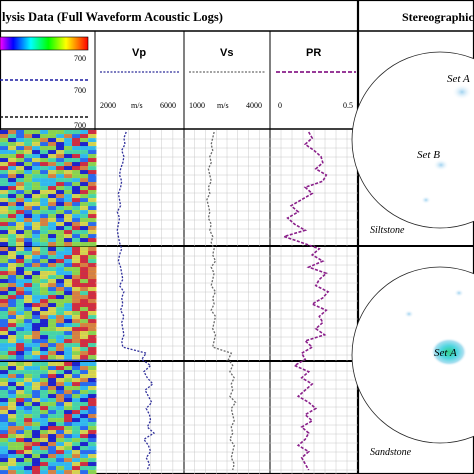 Image resolution: width=474 pixels, height=474 pixels. What do you see at coordinates (80, 90) in the screenshot?
I see `scale-end-label-2: 700` at bounding box center [80, 90].